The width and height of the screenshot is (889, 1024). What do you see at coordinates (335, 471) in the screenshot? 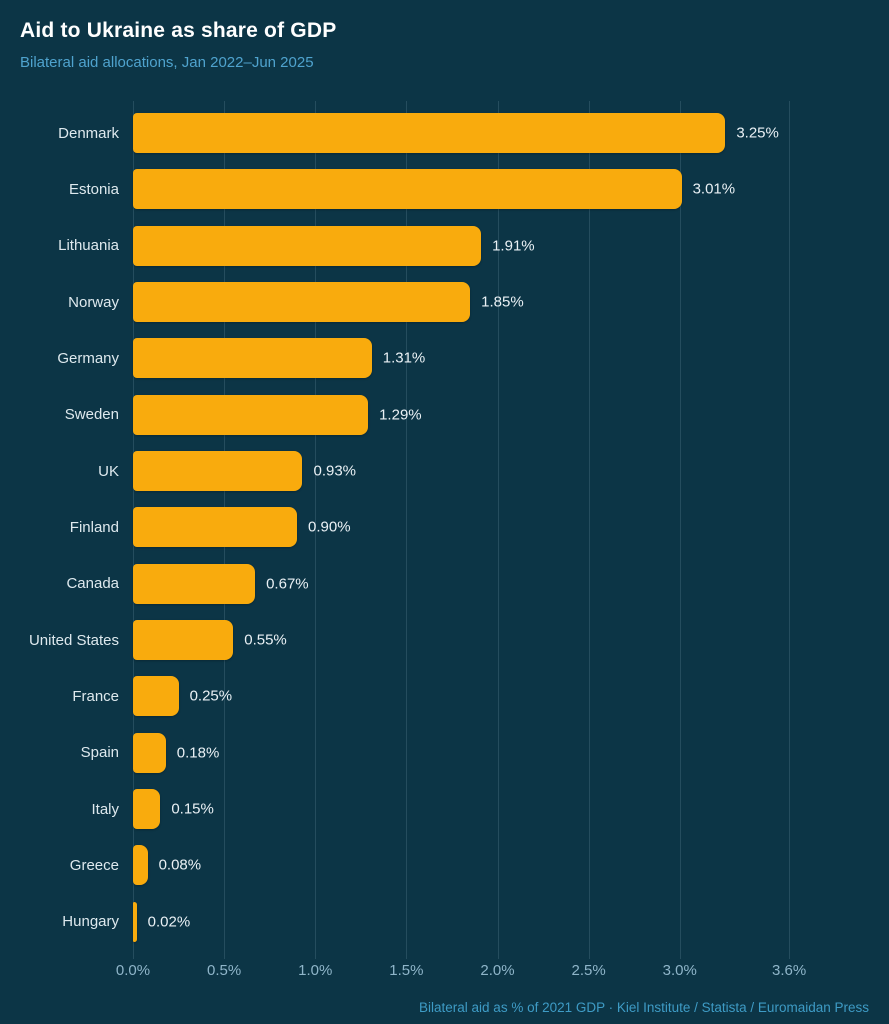
I see `value-label: 0.93%` at bounding box center [335, 471].